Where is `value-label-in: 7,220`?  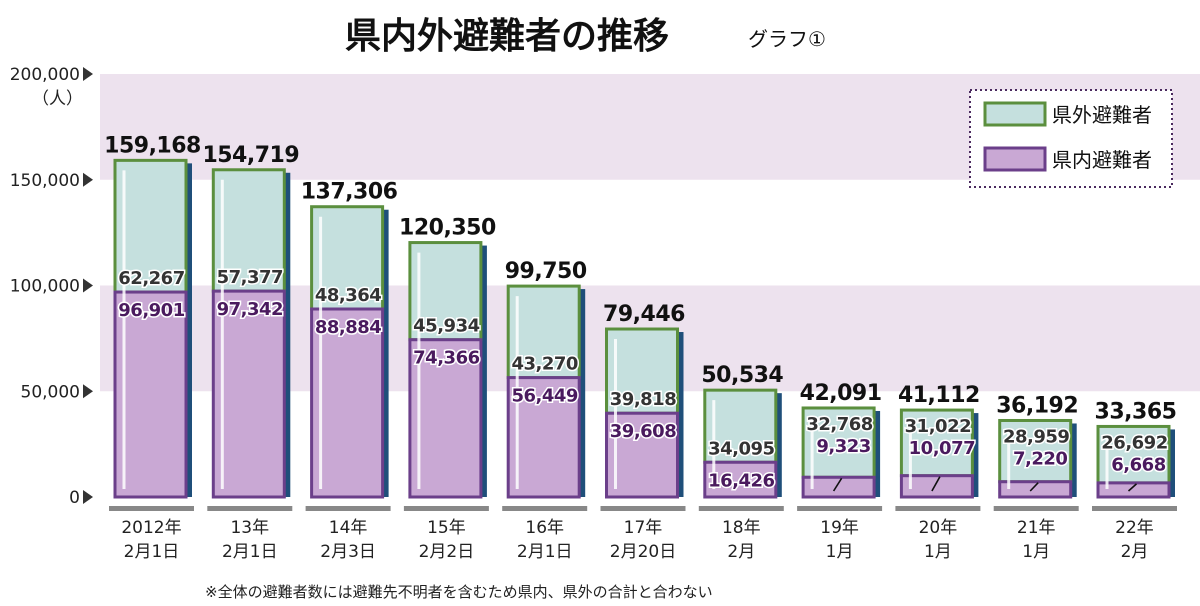
value-label-in: 7,220 is located at coordinates (1040, 458).